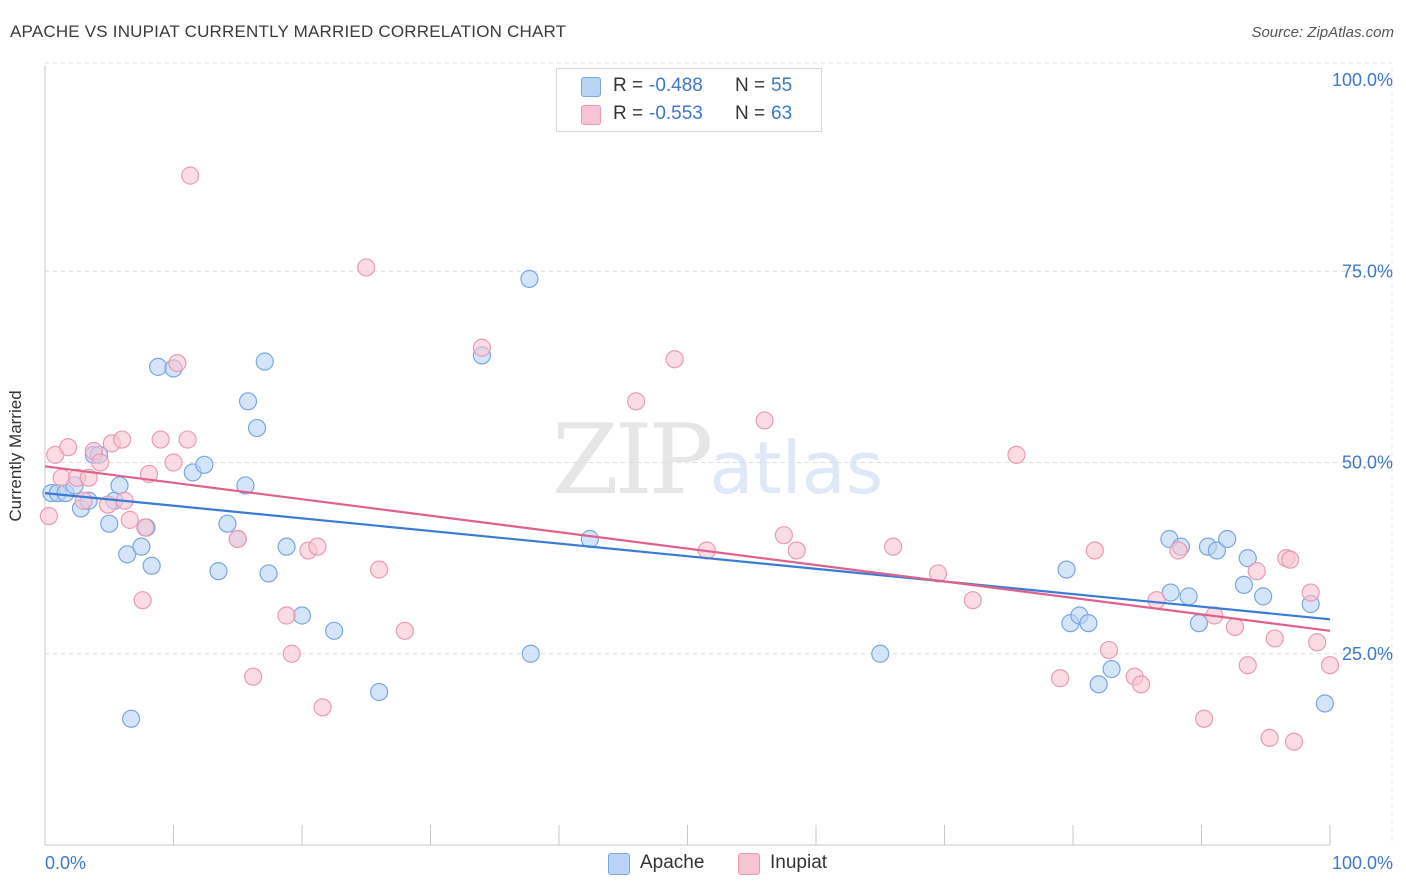 The width and height of the screenshot is (1406, 892). Describe the element at coordinates (1367, 654) in the screenshot. I see `y-tick-label: 25.0%` at that location.